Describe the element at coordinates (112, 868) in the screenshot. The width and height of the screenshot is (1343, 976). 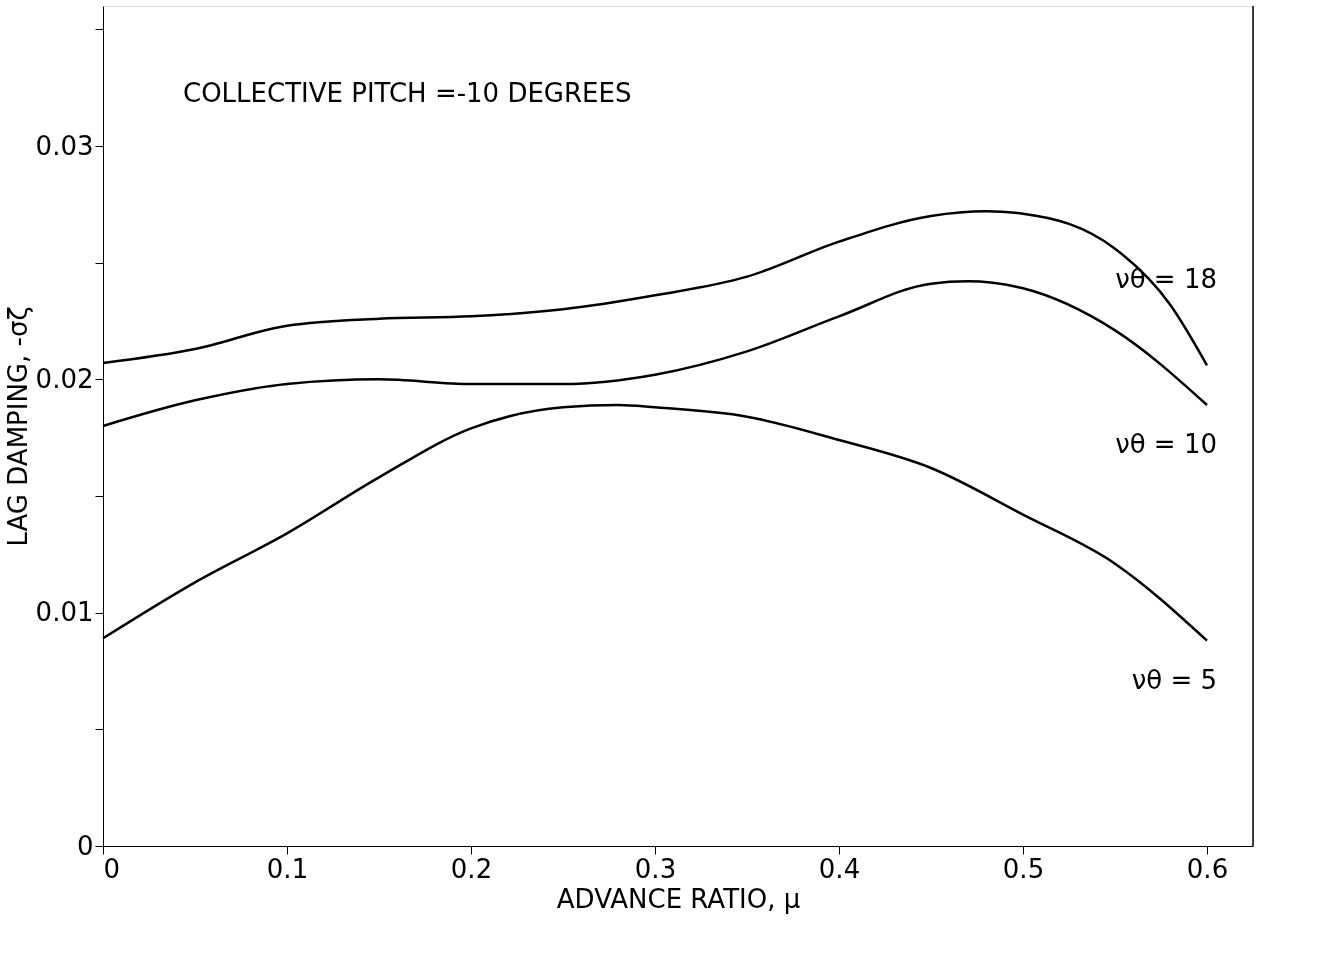
I see `x-tick-label: 0` at that location.